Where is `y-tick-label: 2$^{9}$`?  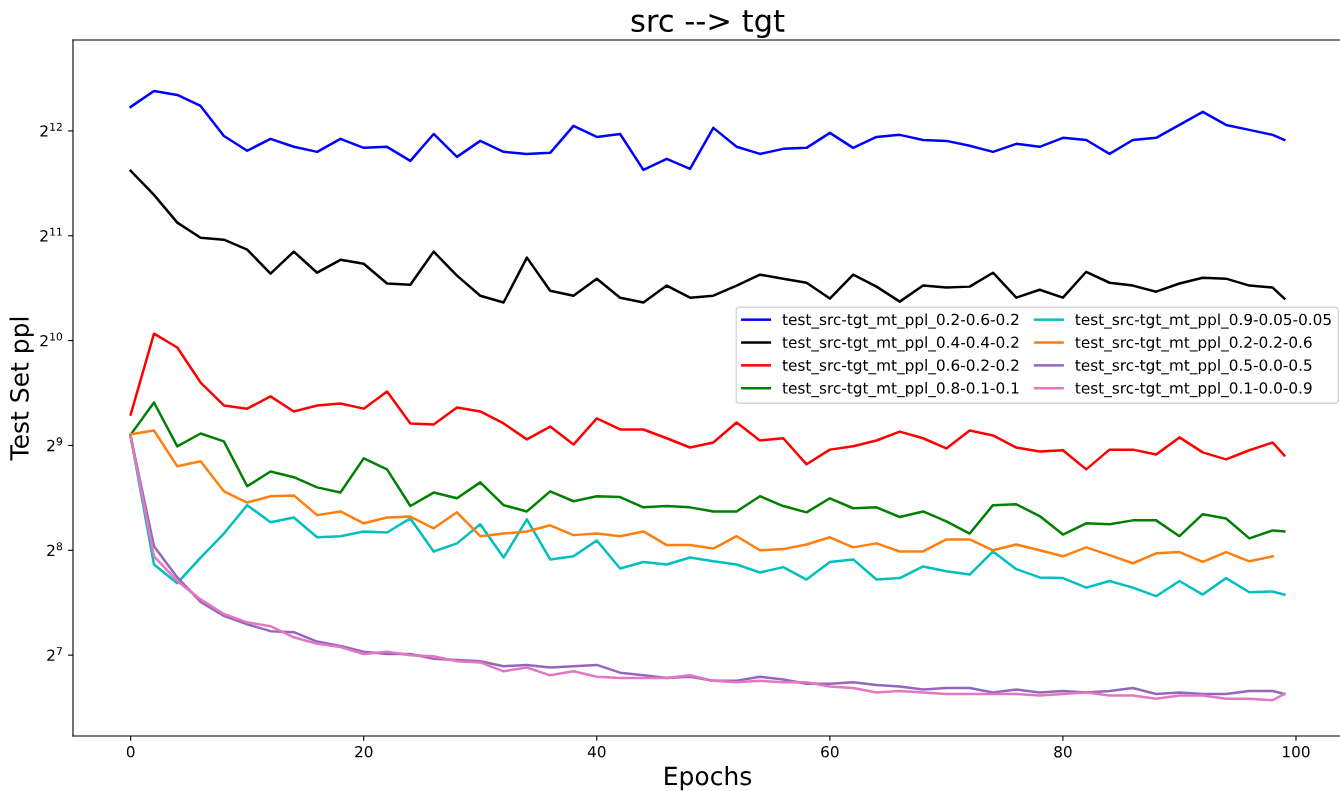
y-tick-label: 2$^{9}$ is located at coordinates (55, 444).